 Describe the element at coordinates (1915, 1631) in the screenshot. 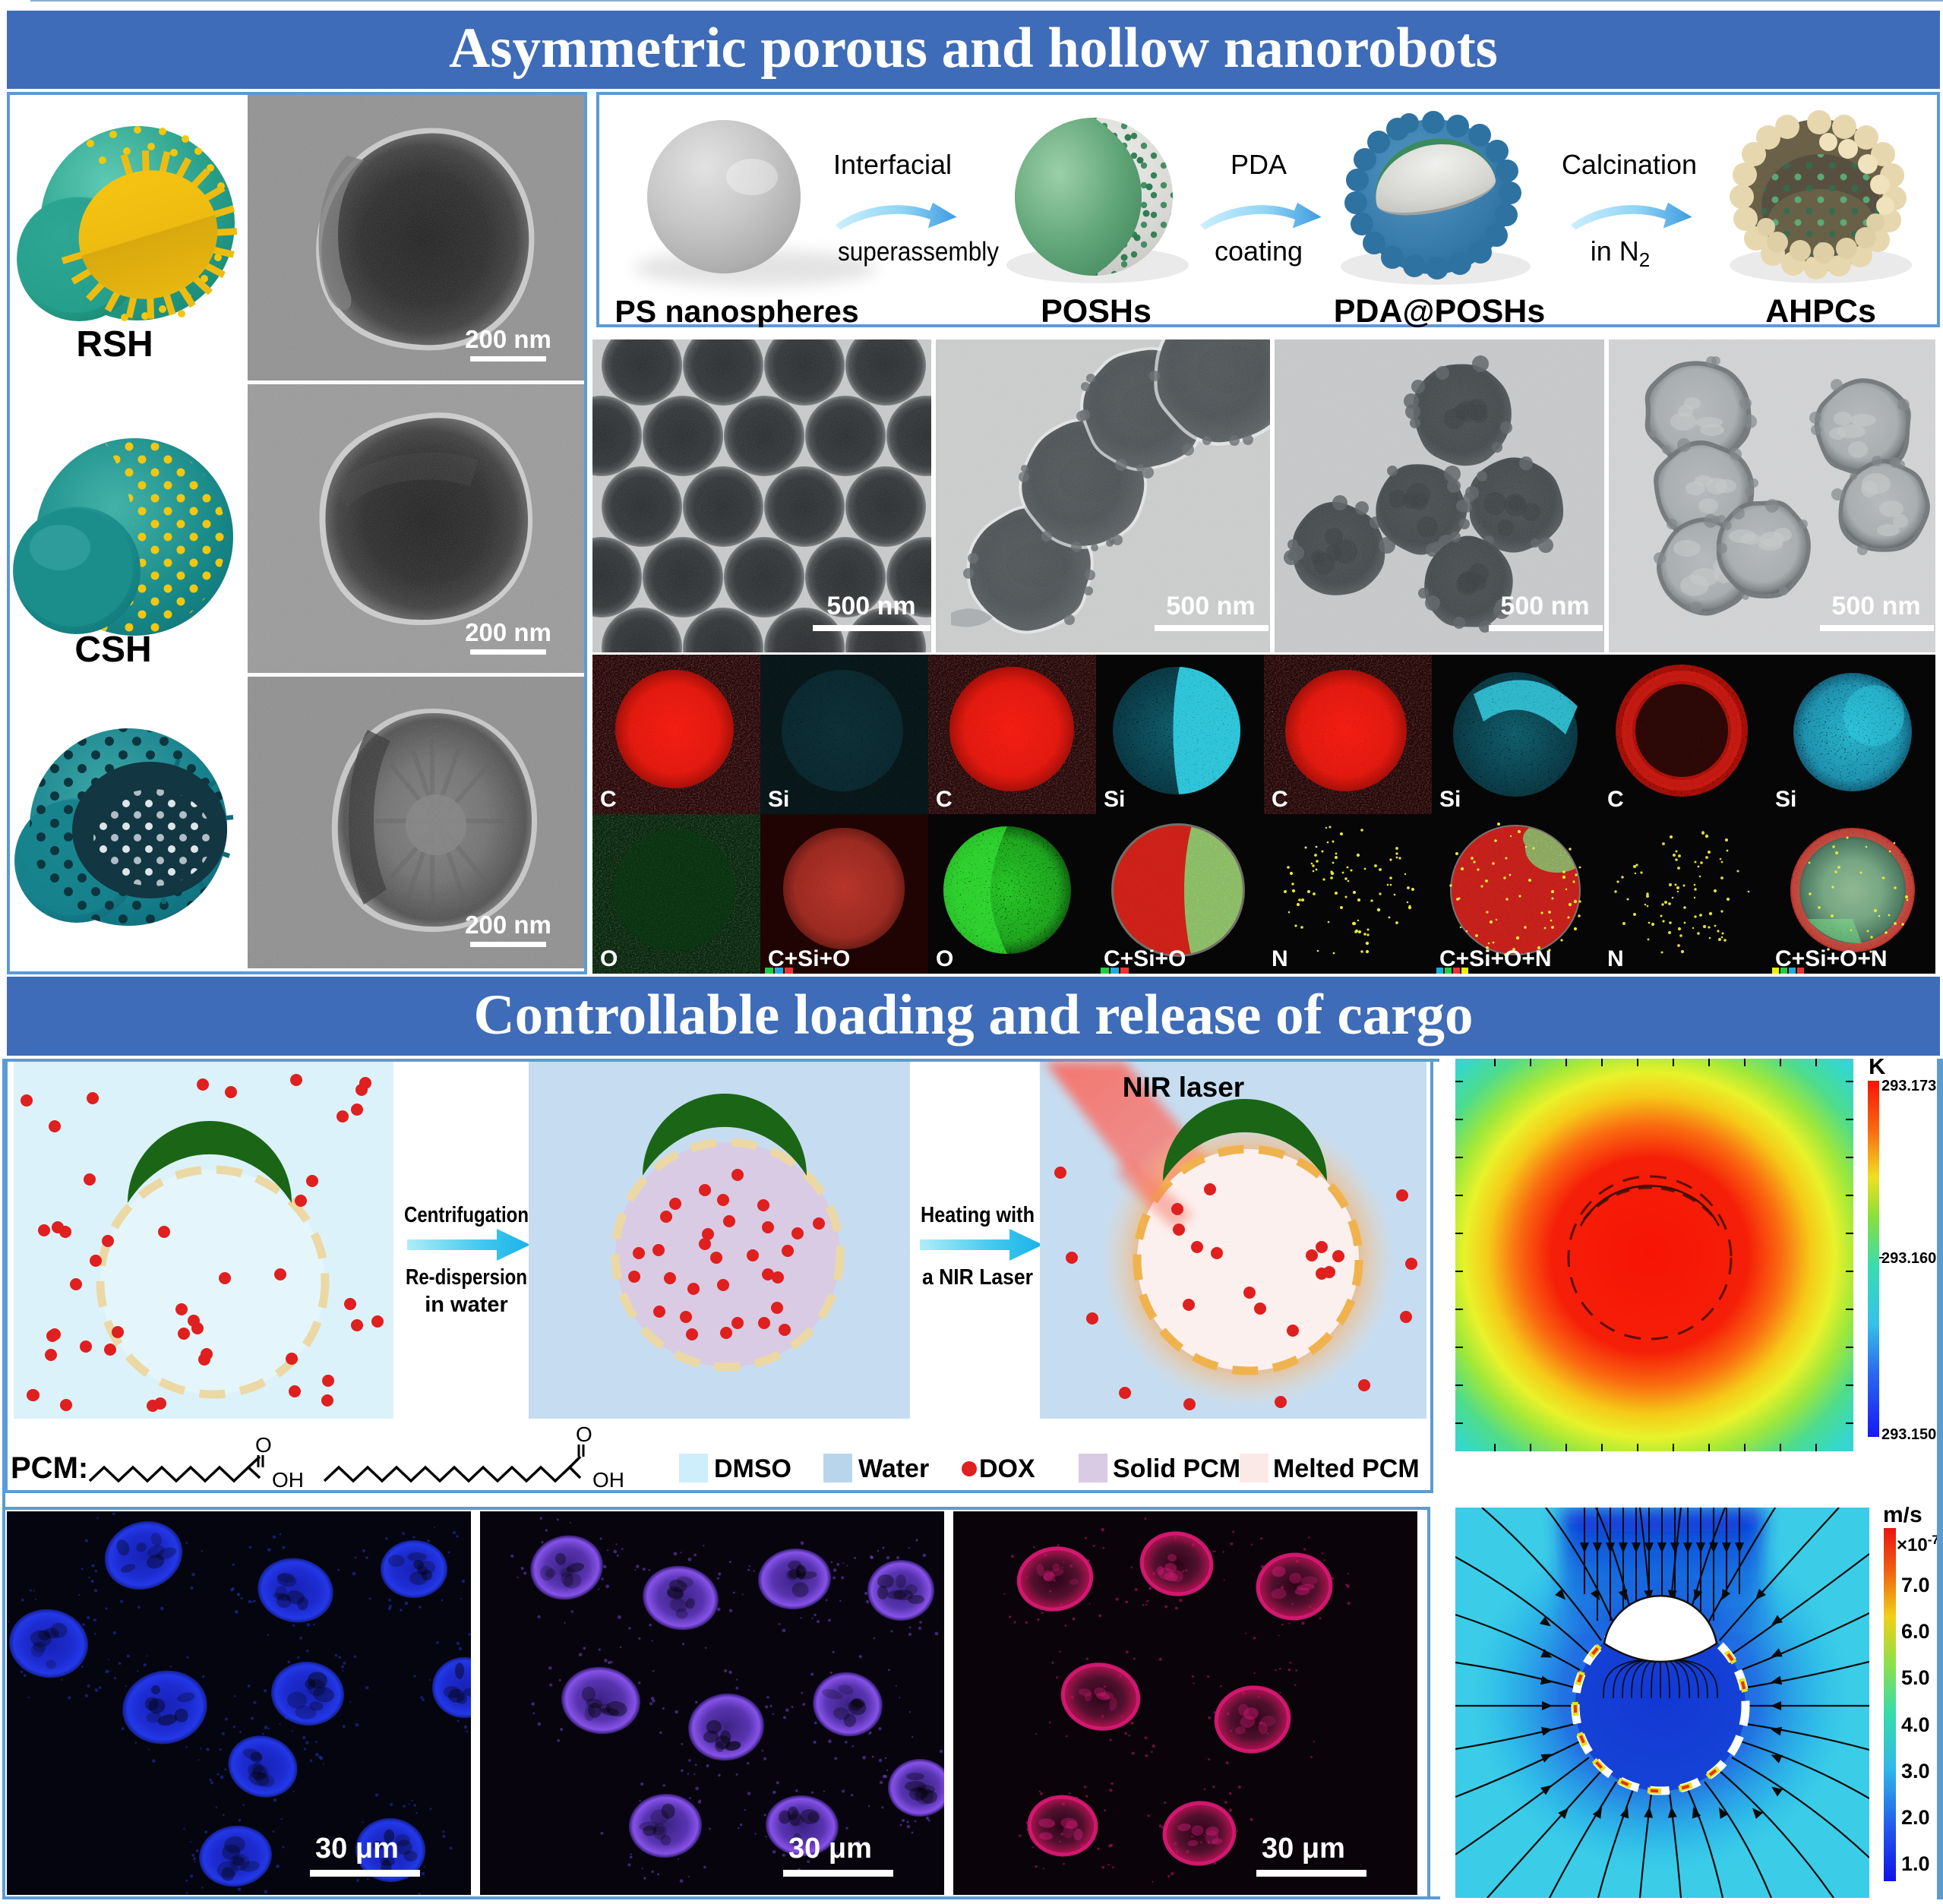

I see `svg-text: 6.0` at that location.